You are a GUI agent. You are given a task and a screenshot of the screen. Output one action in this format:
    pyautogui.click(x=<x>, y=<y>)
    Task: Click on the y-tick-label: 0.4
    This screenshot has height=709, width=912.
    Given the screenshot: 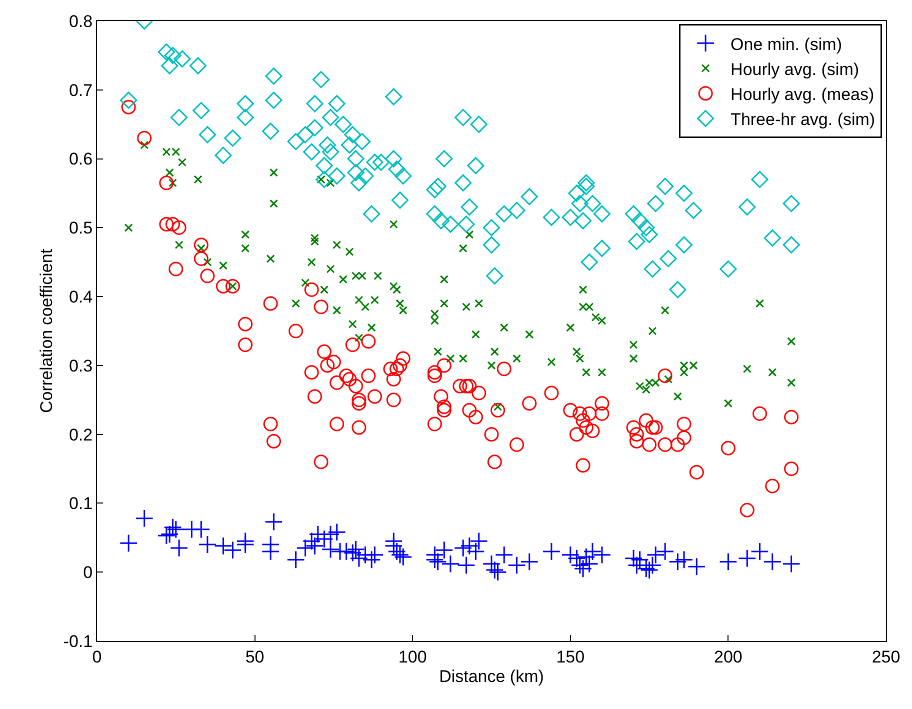 What is the action you would take?
    pyautogui.click(x=80, y=297)
    